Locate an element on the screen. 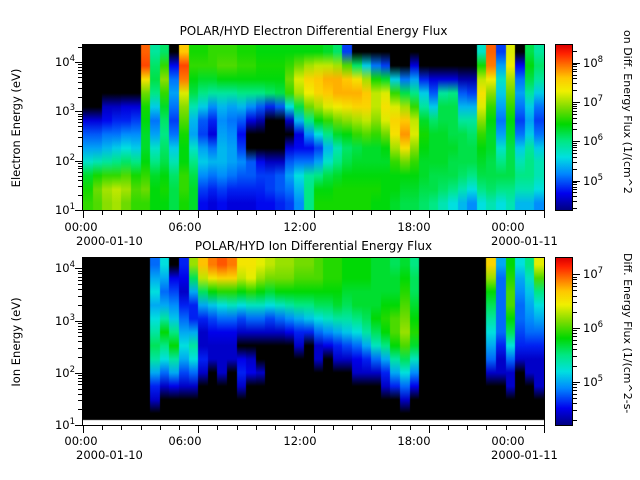 This screenshot has width=640, height=480. y-axis-tick-label: 102 is located at coordinates (64, 160).